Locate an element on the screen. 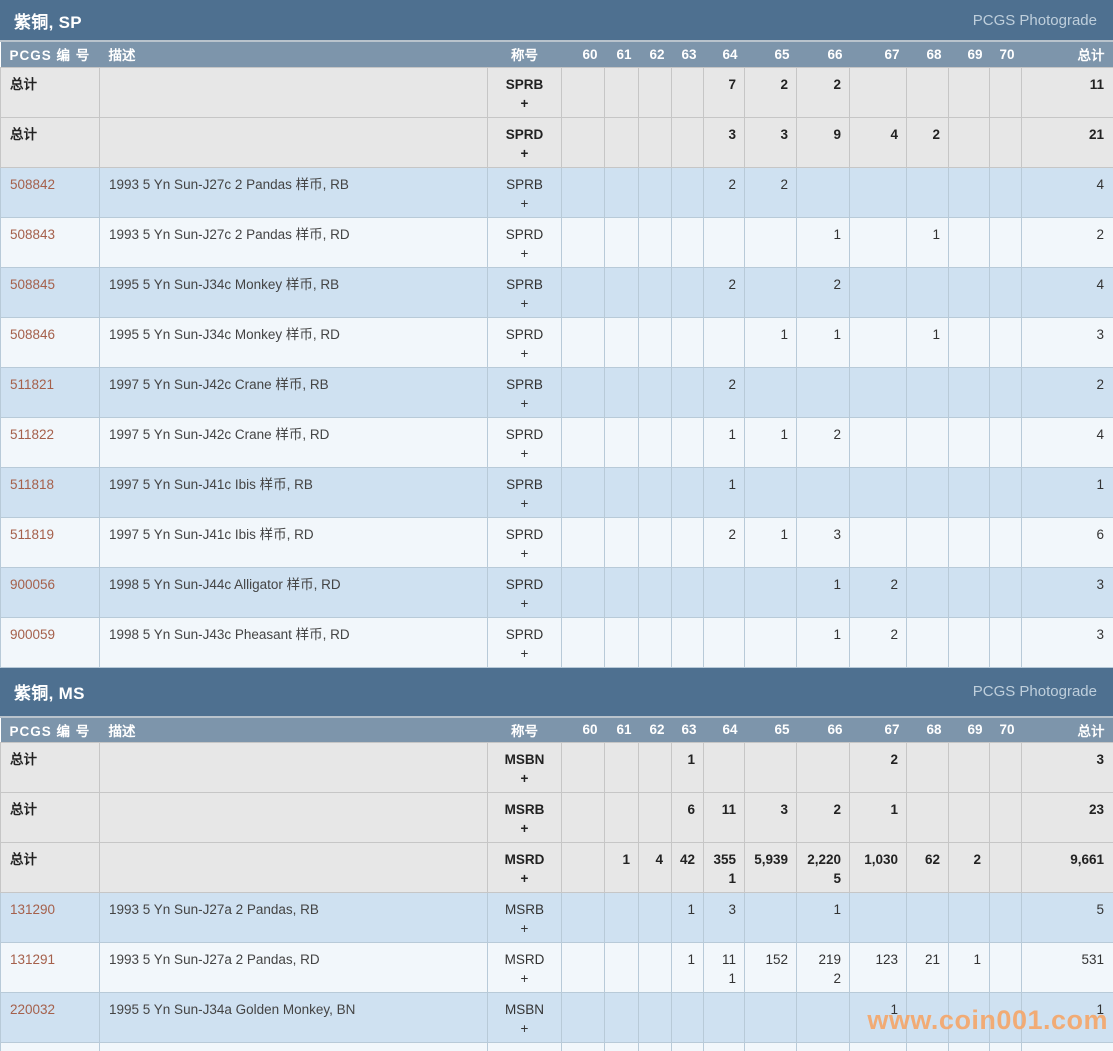  grade-63-cell: 42 is located at coordinates (687, 867).